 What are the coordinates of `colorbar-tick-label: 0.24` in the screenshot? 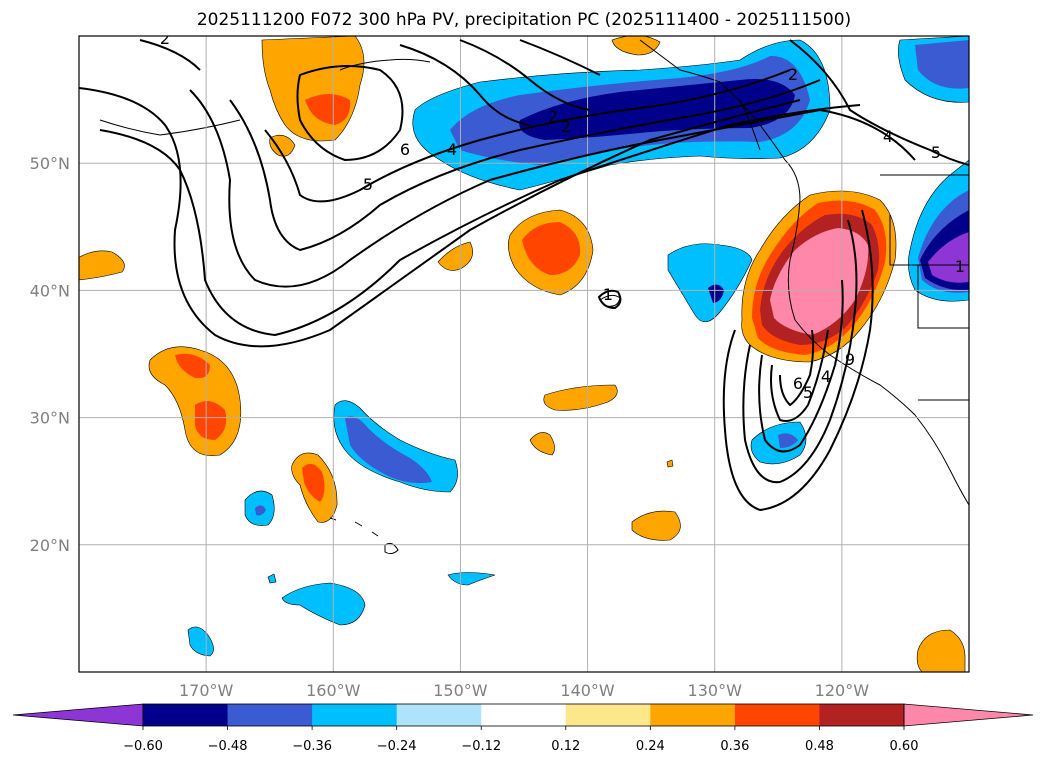 It's located at (650, 746).